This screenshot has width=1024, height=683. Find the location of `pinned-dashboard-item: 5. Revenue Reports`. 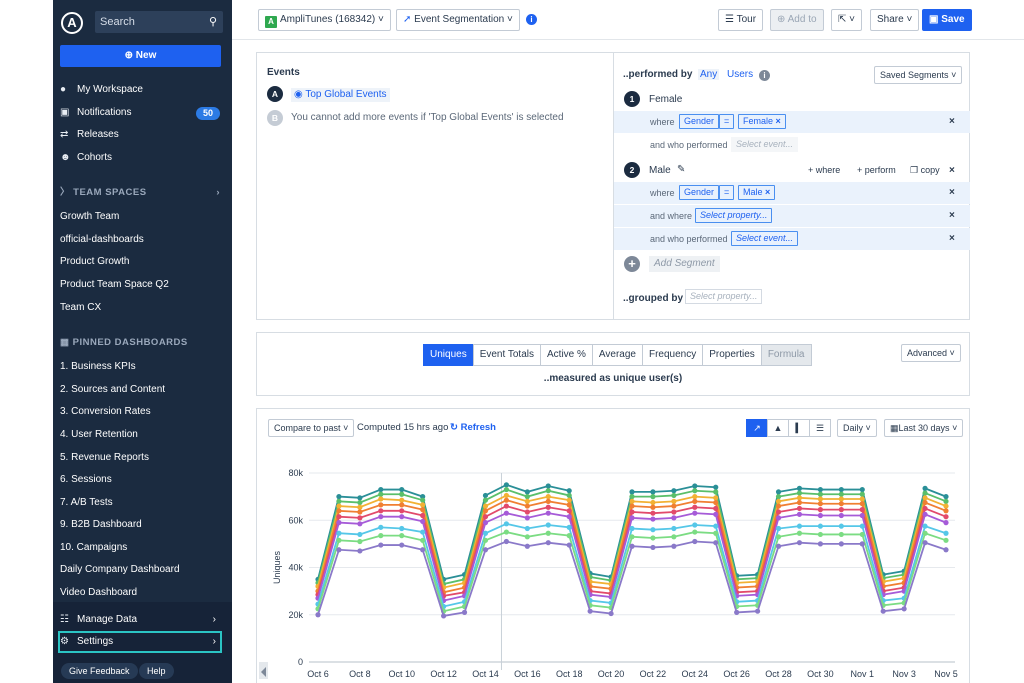

pinned-dashboard-item: 5. Revenue Reports is located at coordinates (104, 457).